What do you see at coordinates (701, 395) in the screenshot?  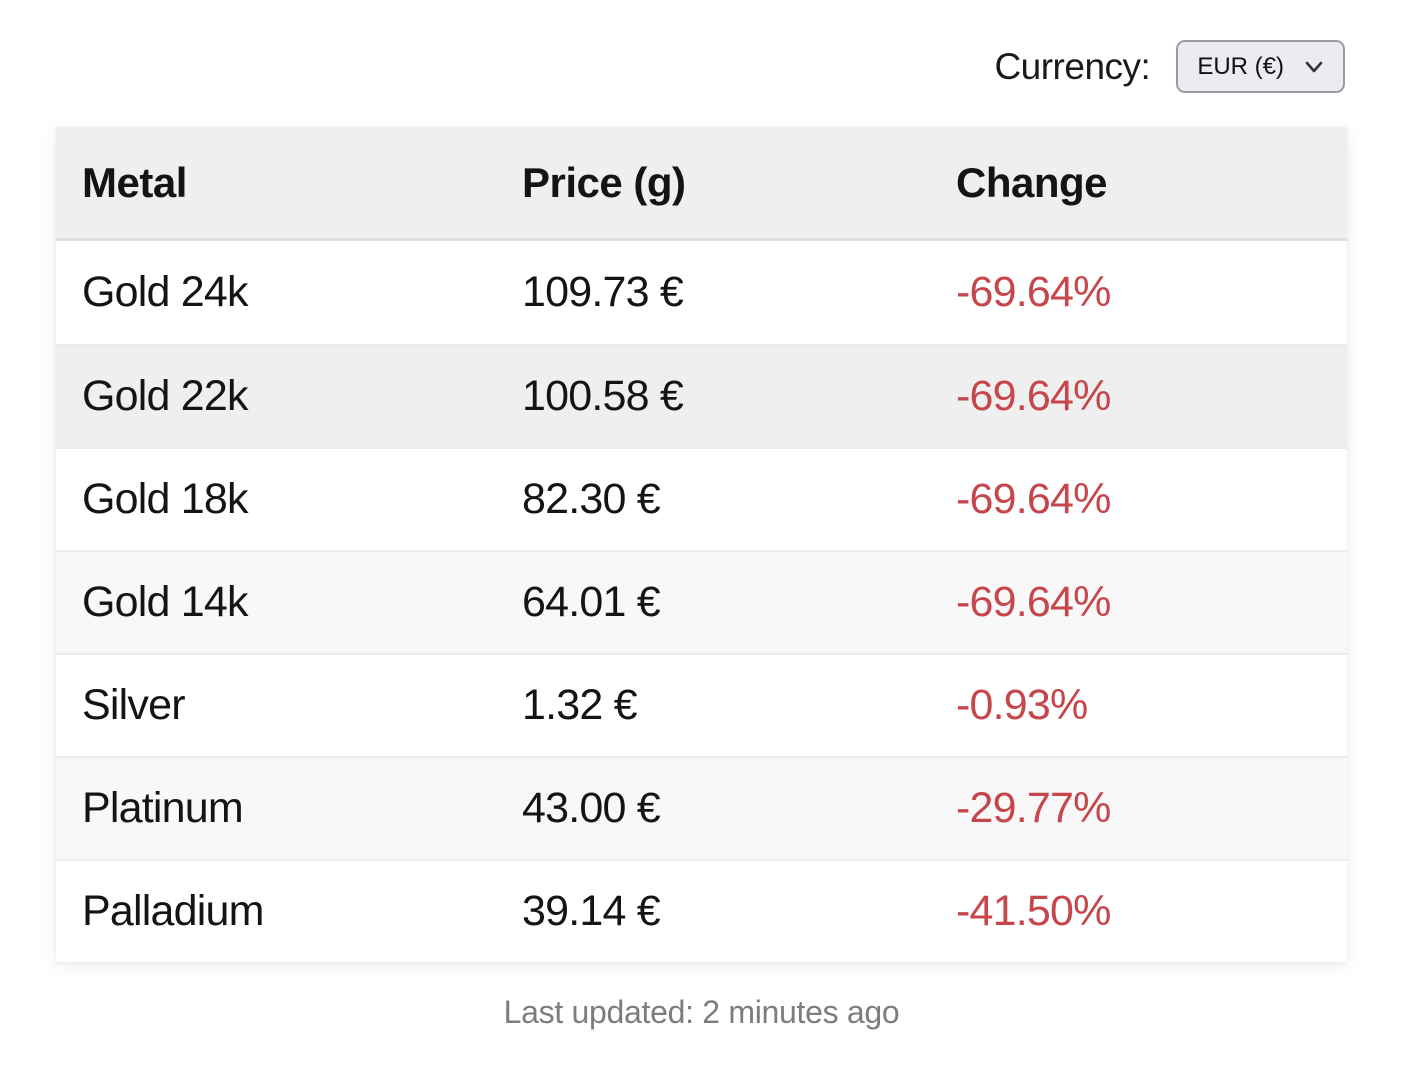 I see `table-row: Gold 22k 100.58 € -69.64%` at bounding box center [701, 395].